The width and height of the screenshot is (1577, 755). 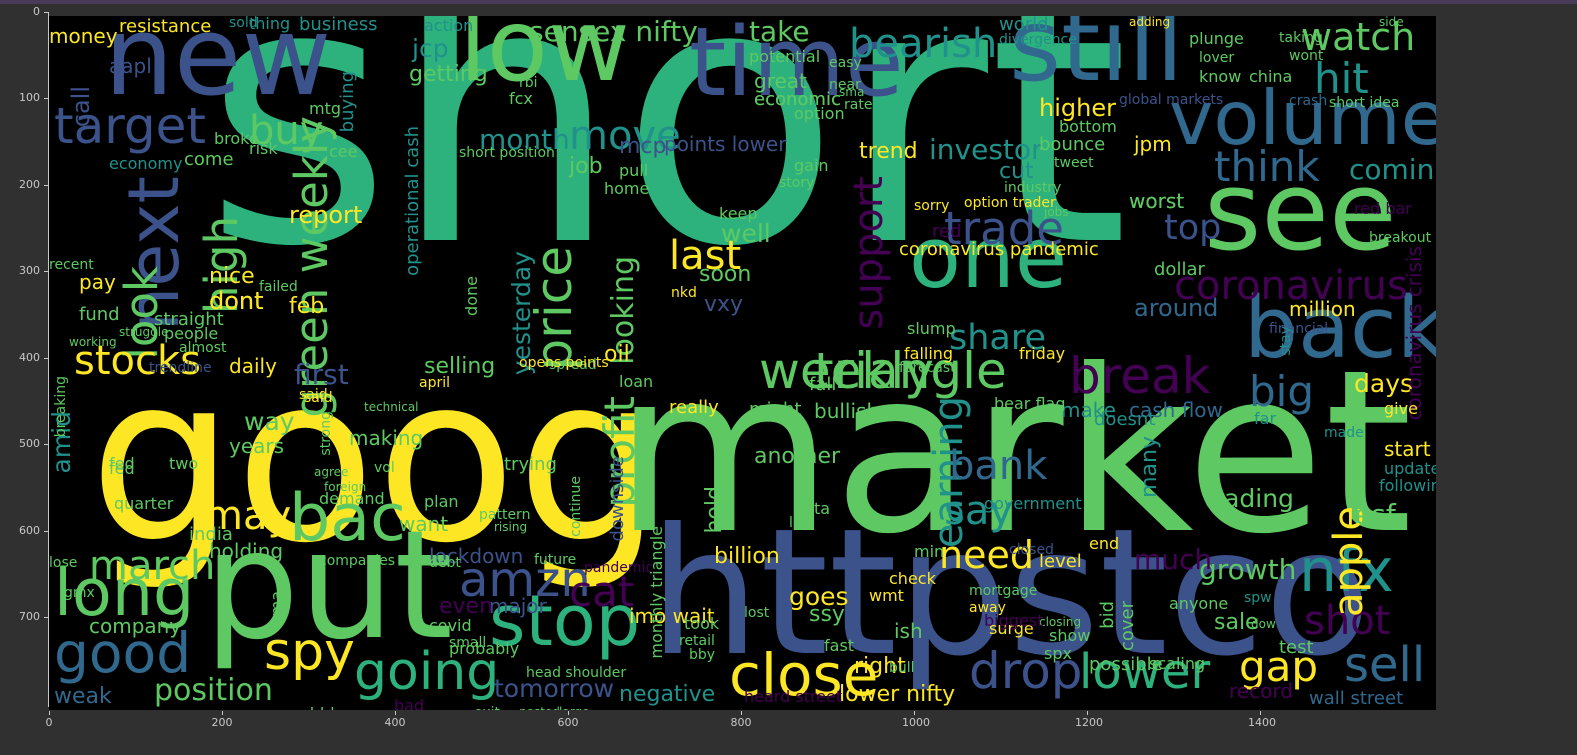 I want to click on word-option: option, so click(x=819, y=113).